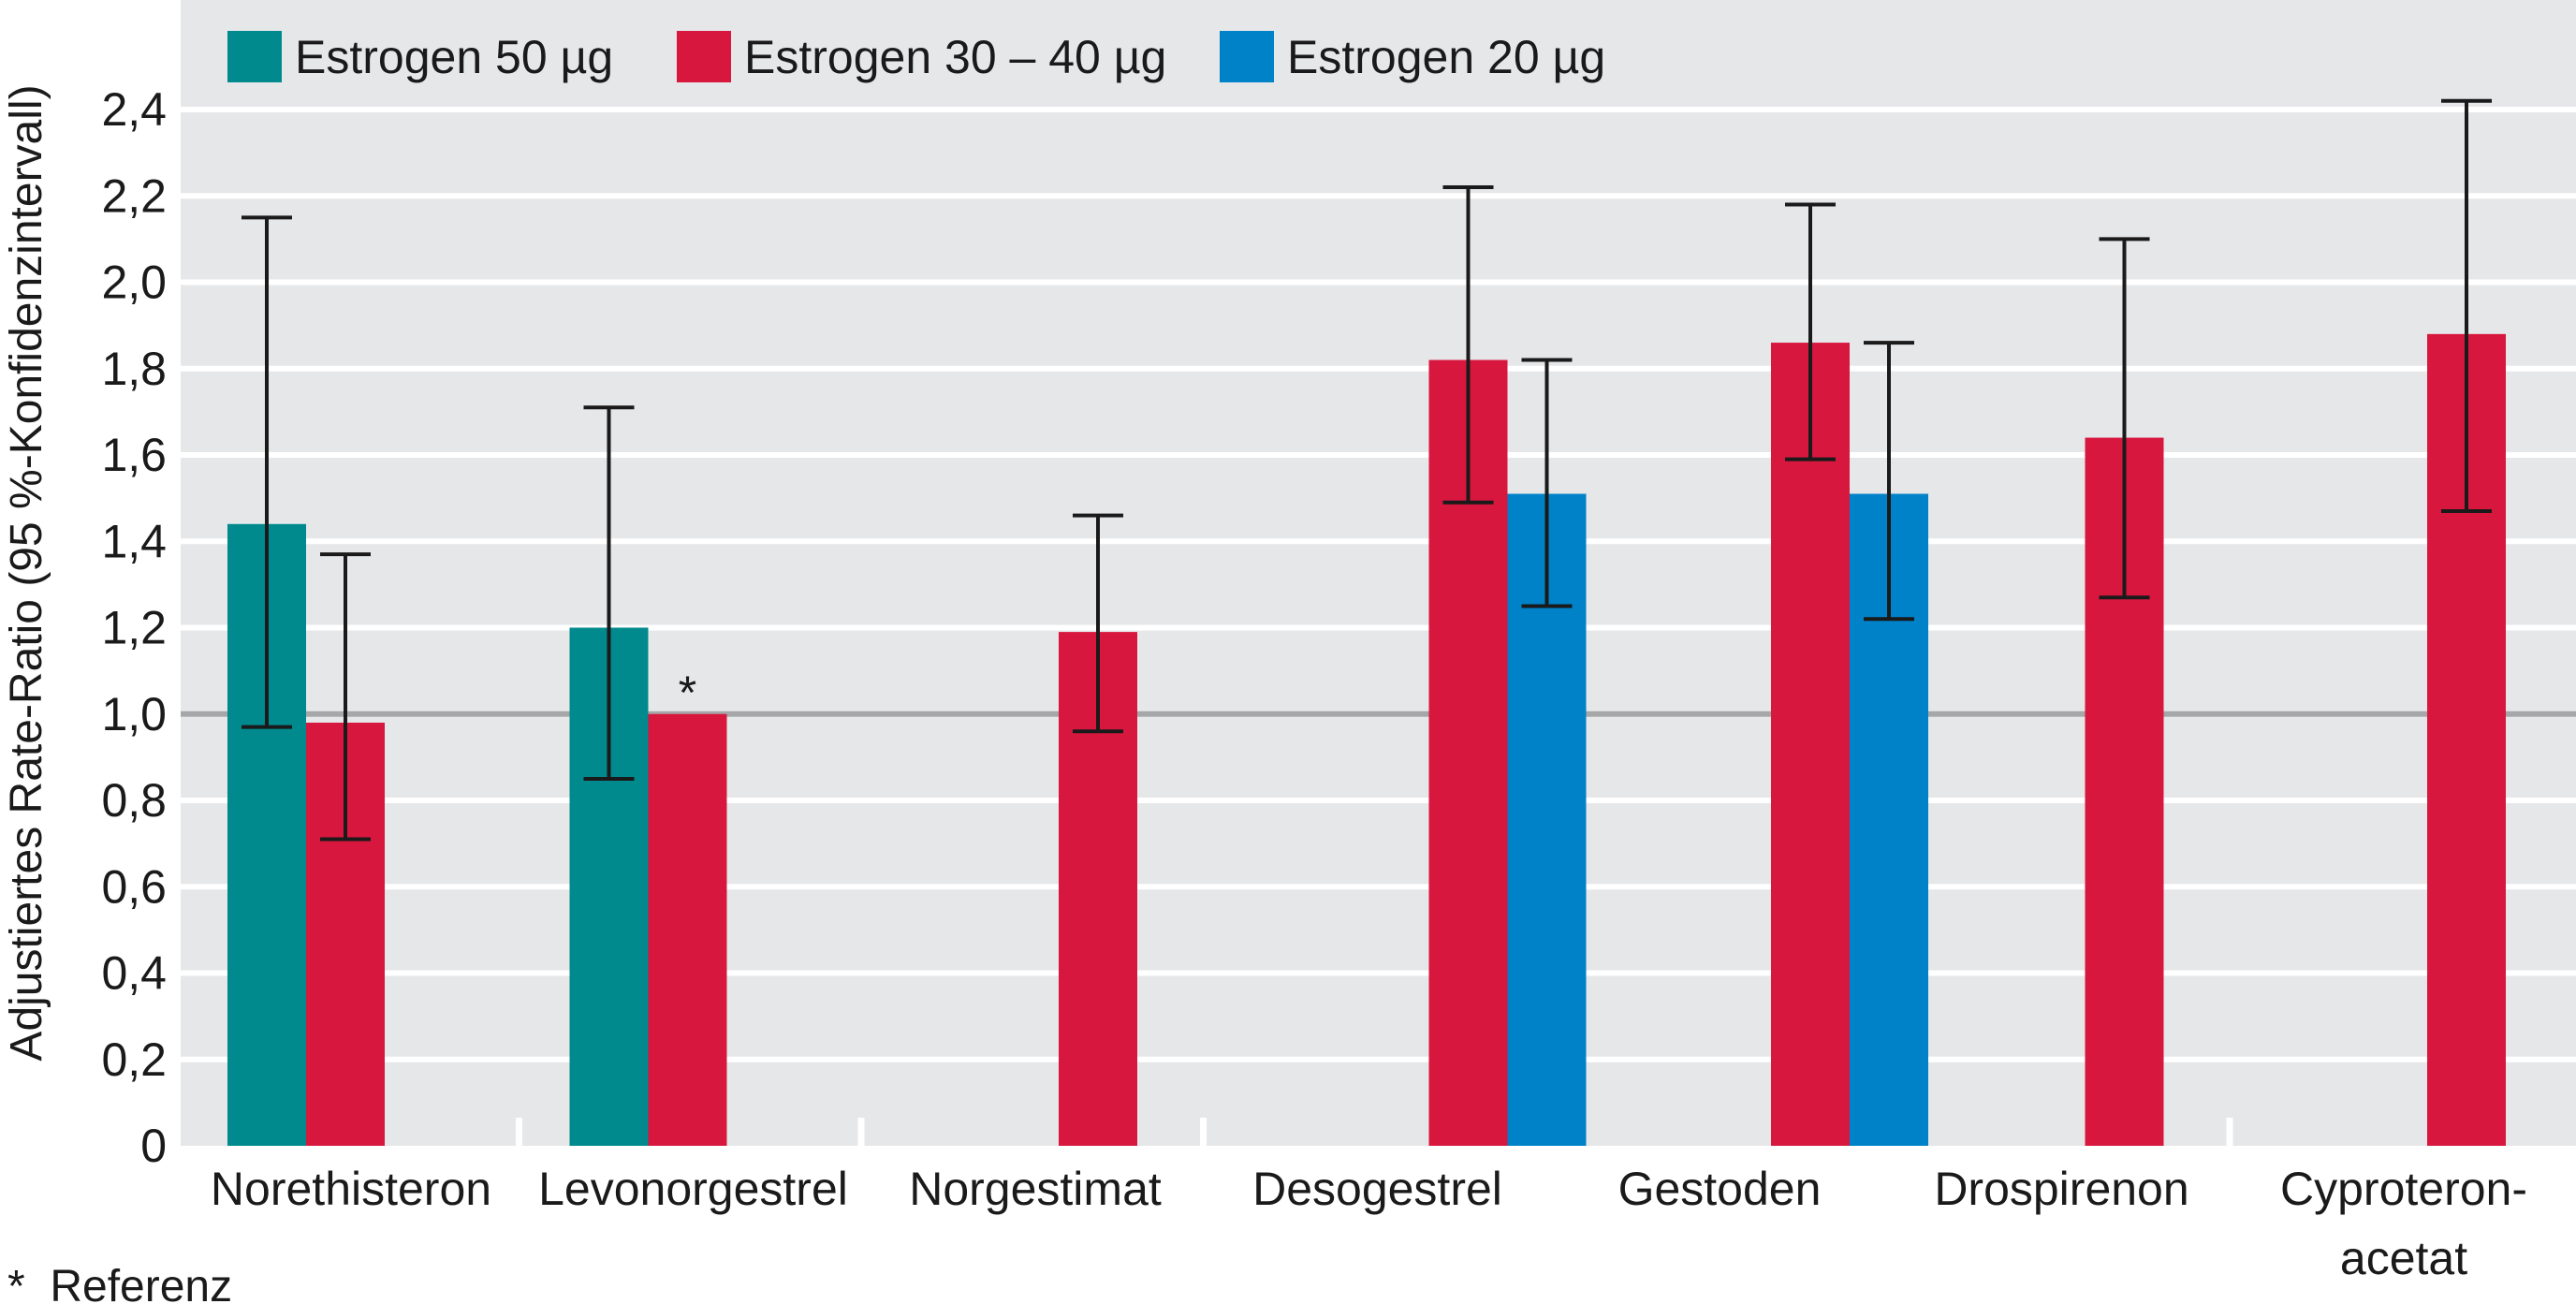 This screenshot has width=2576, height=1304. I want to click on y-tick-label: 1,4, so click(134, 541).